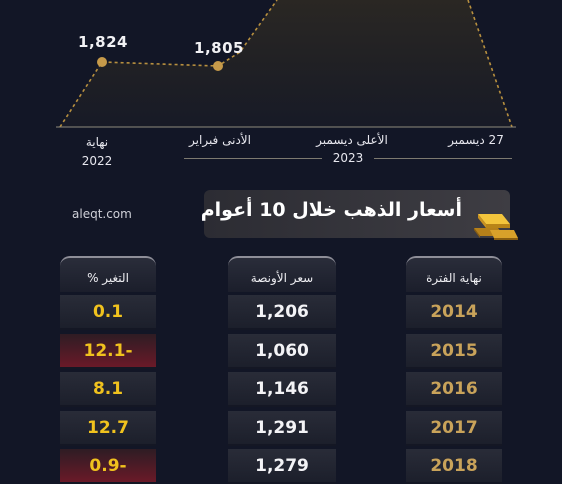 The height and width of the screenshot is (484, 562). Describe the element at coordinates (282, 274) in the screenshot. I see `column-header-price: سعر الأونصة` at that location.